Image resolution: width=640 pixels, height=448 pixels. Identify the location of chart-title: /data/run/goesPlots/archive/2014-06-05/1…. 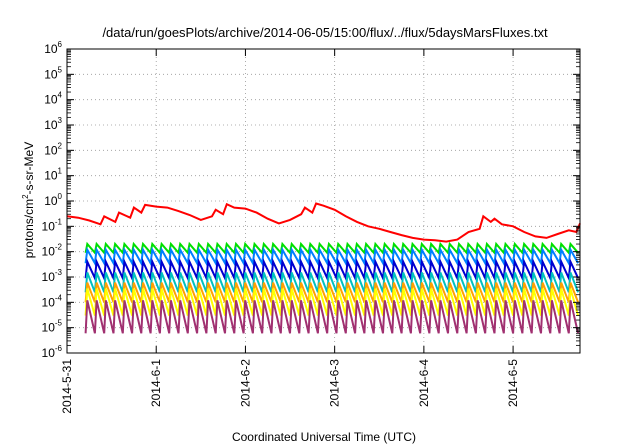
(325, 32).